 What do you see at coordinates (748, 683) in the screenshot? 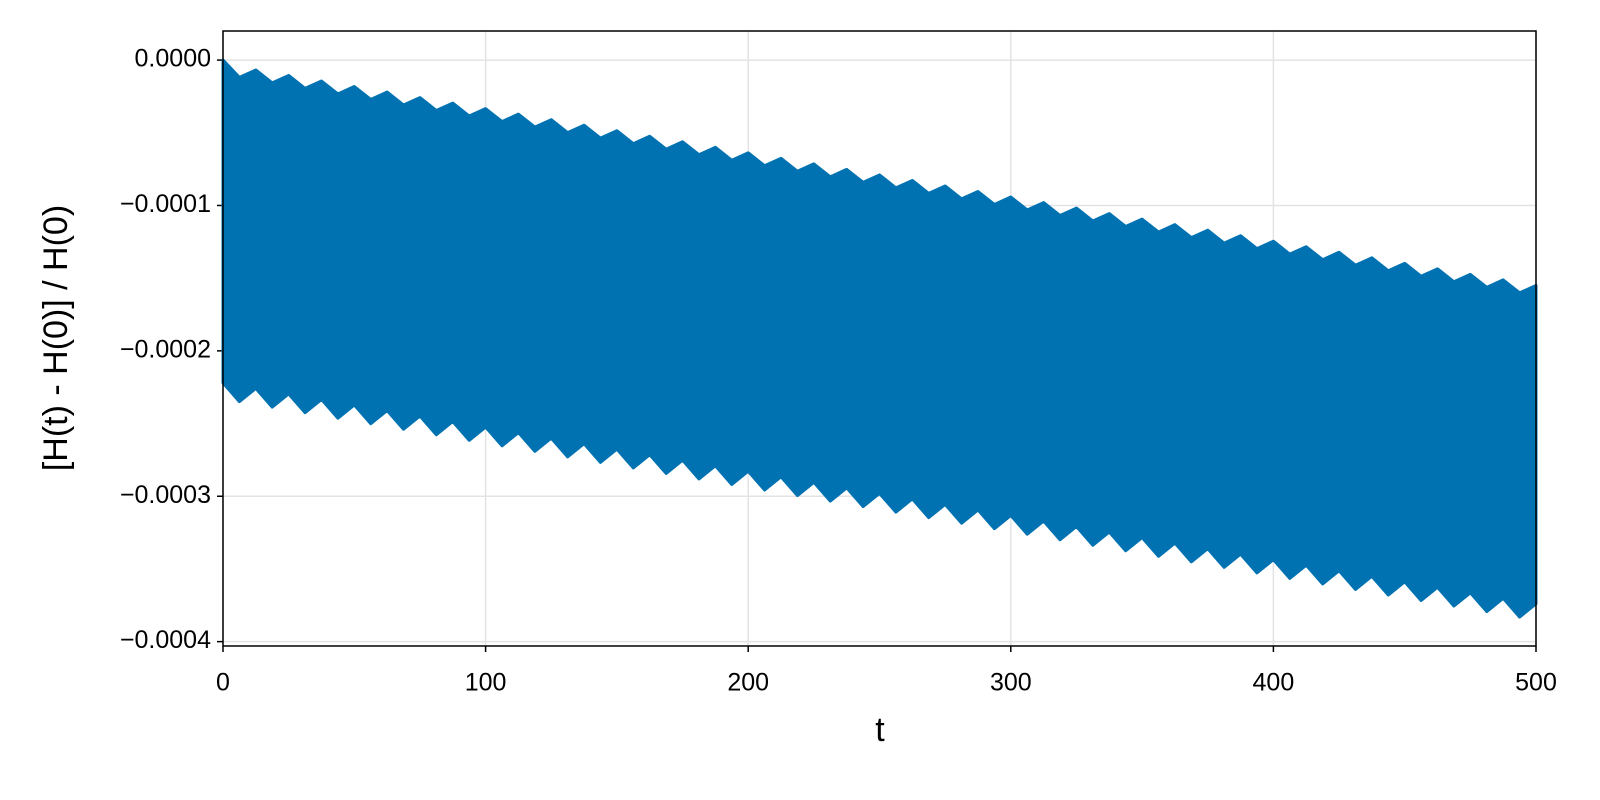
I see `x-tick-label: 200` at bounding box center [748, 683].